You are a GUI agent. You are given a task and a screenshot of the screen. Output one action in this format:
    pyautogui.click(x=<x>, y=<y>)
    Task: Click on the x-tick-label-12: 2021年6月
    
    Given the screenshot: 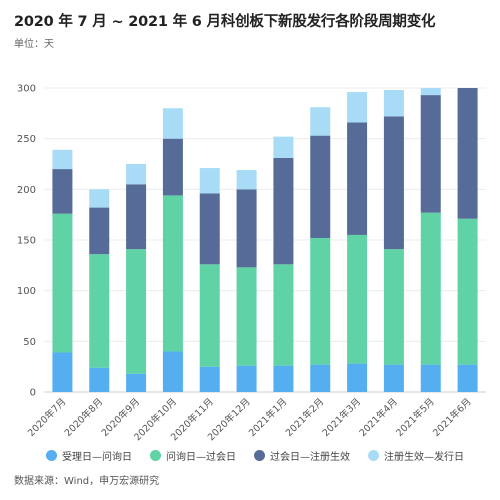 What is the action you would take?
    pyautogui.click(x=451, y=417)
    